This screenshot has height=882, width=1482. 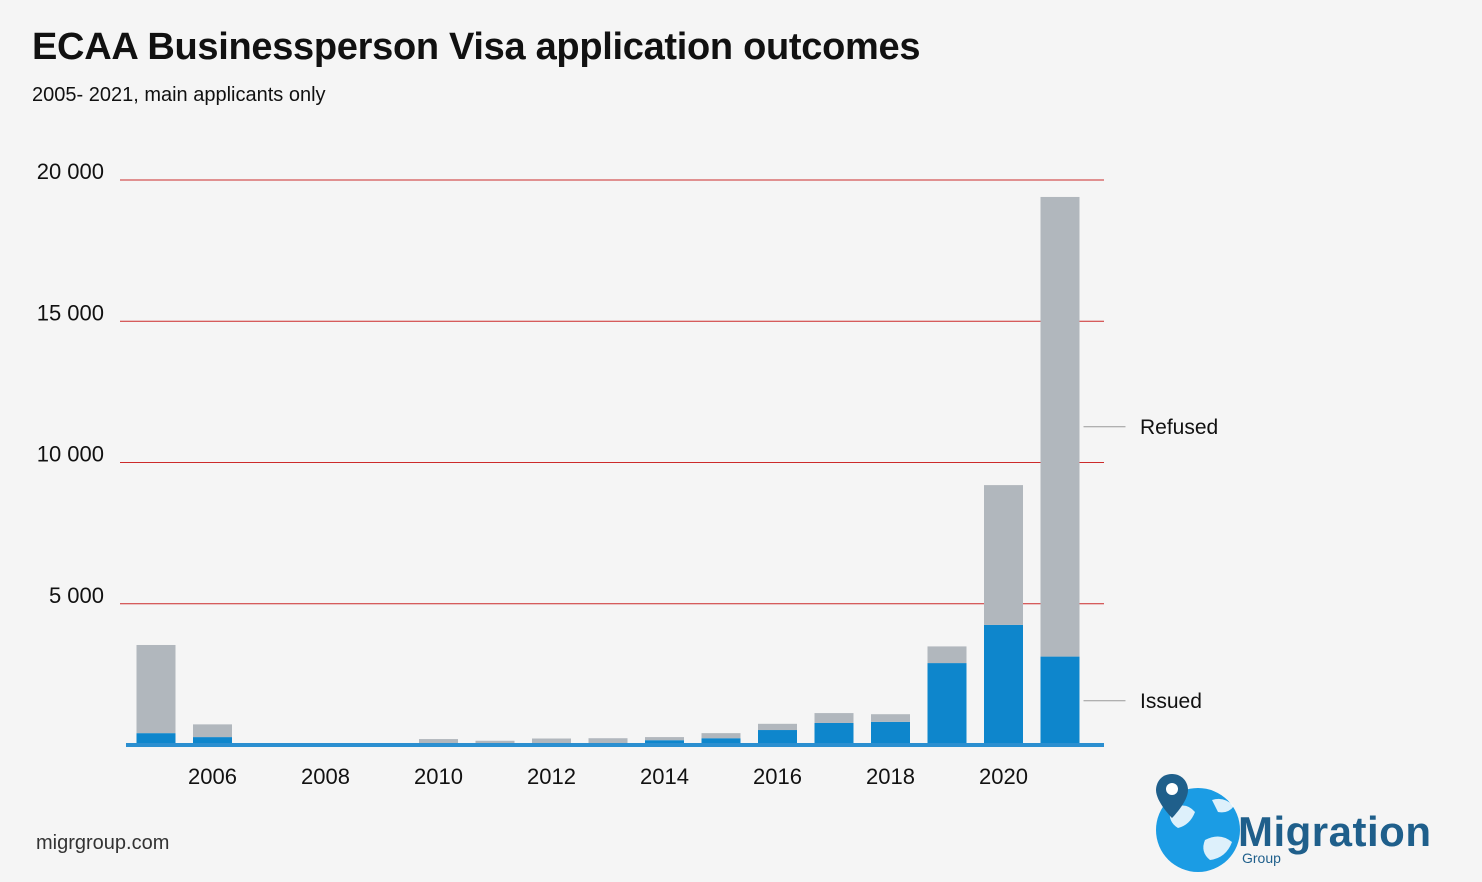 I want to click on migration-group-logo: Migration Group, so click(x=1305, y=821).